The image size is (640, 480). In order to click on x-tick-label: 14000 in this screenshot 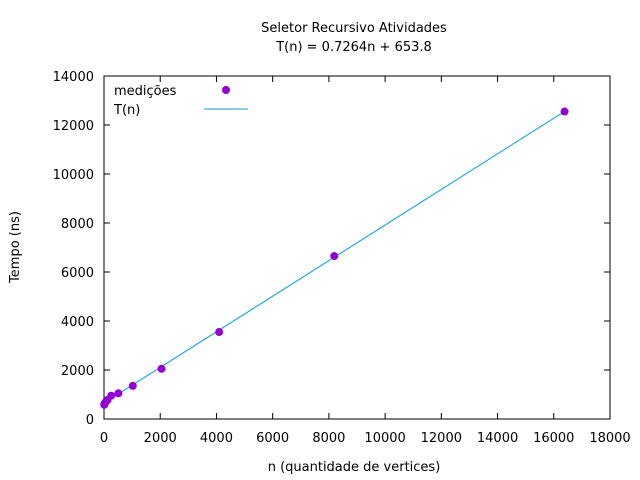, I will do `click(497, 438)`.